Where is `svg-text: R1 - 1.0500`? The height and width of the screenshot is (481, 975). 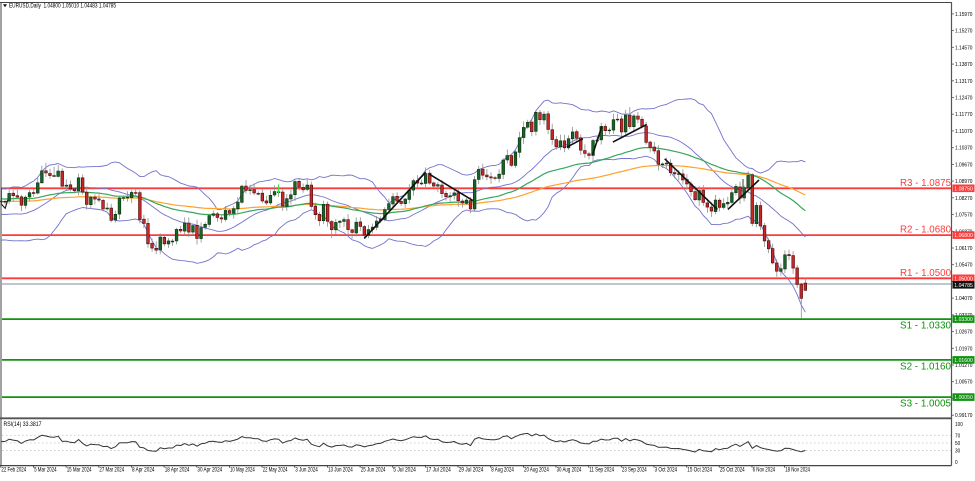 svg-text: R1 - 1.0500 is located at coordinates (925, 273).